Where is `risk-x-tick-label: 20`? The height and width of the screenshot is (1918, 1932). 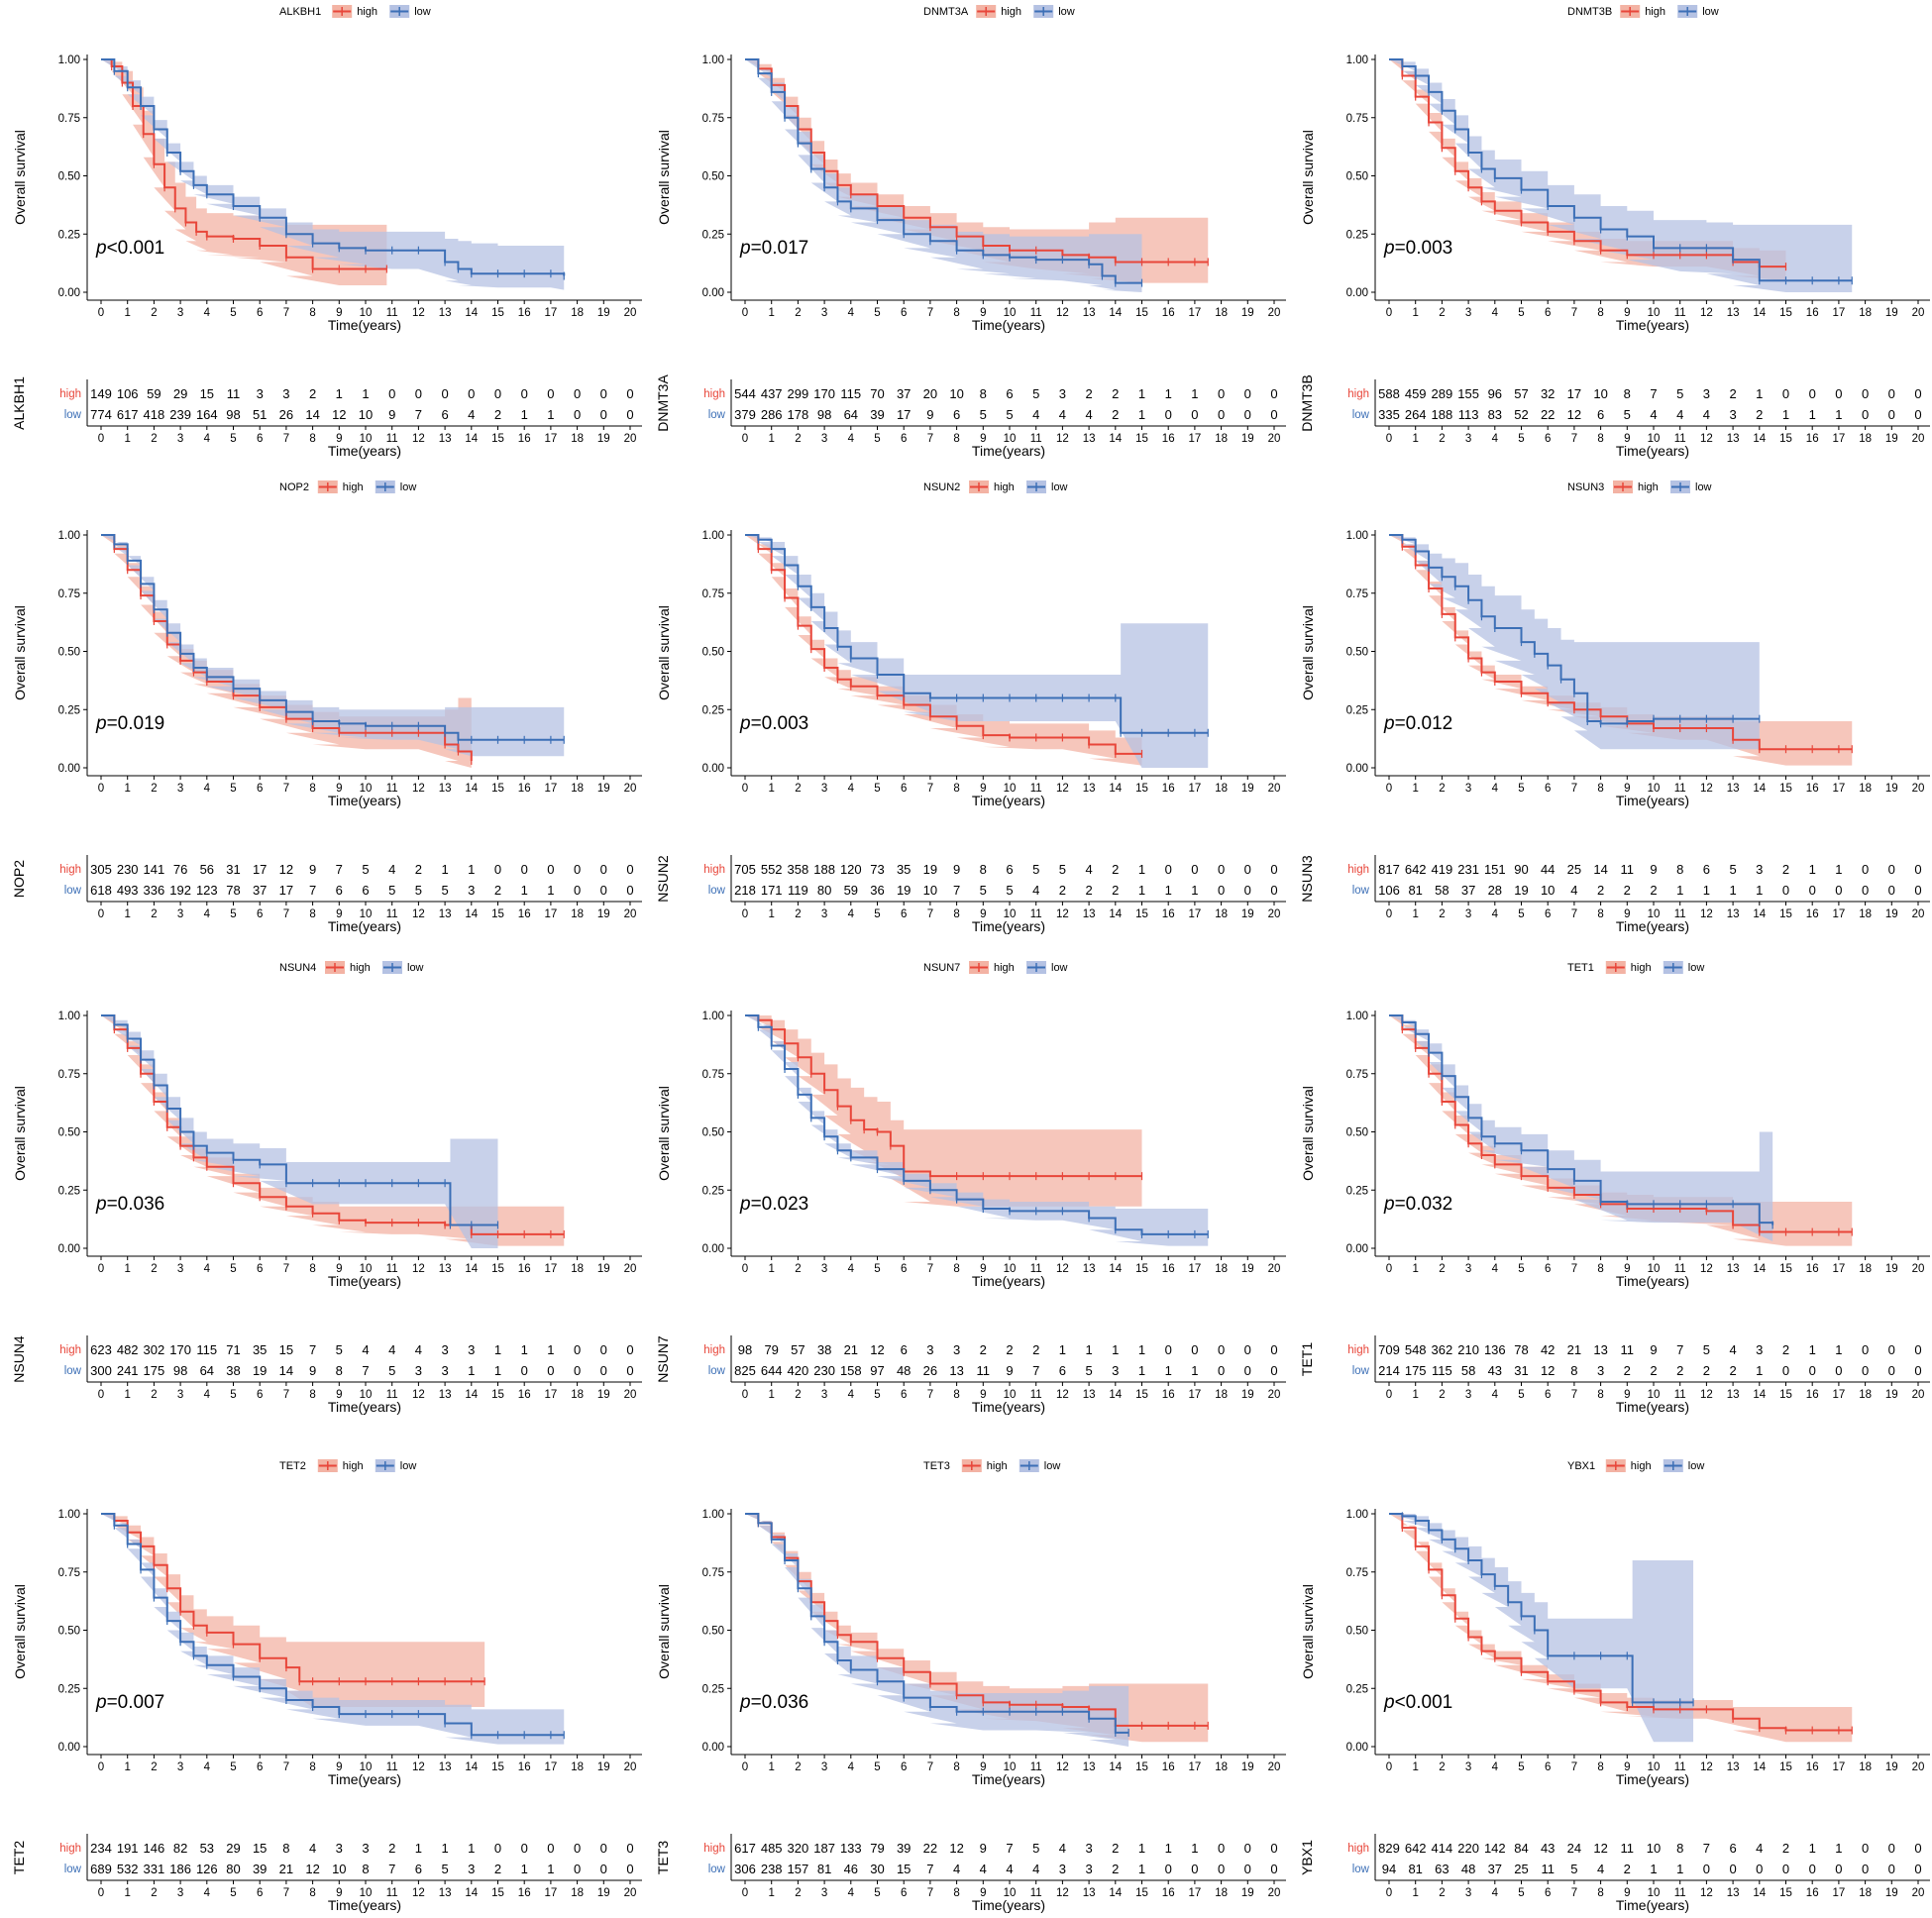
risk-x-tick-label: 20 is located at coordinates (631, 439).